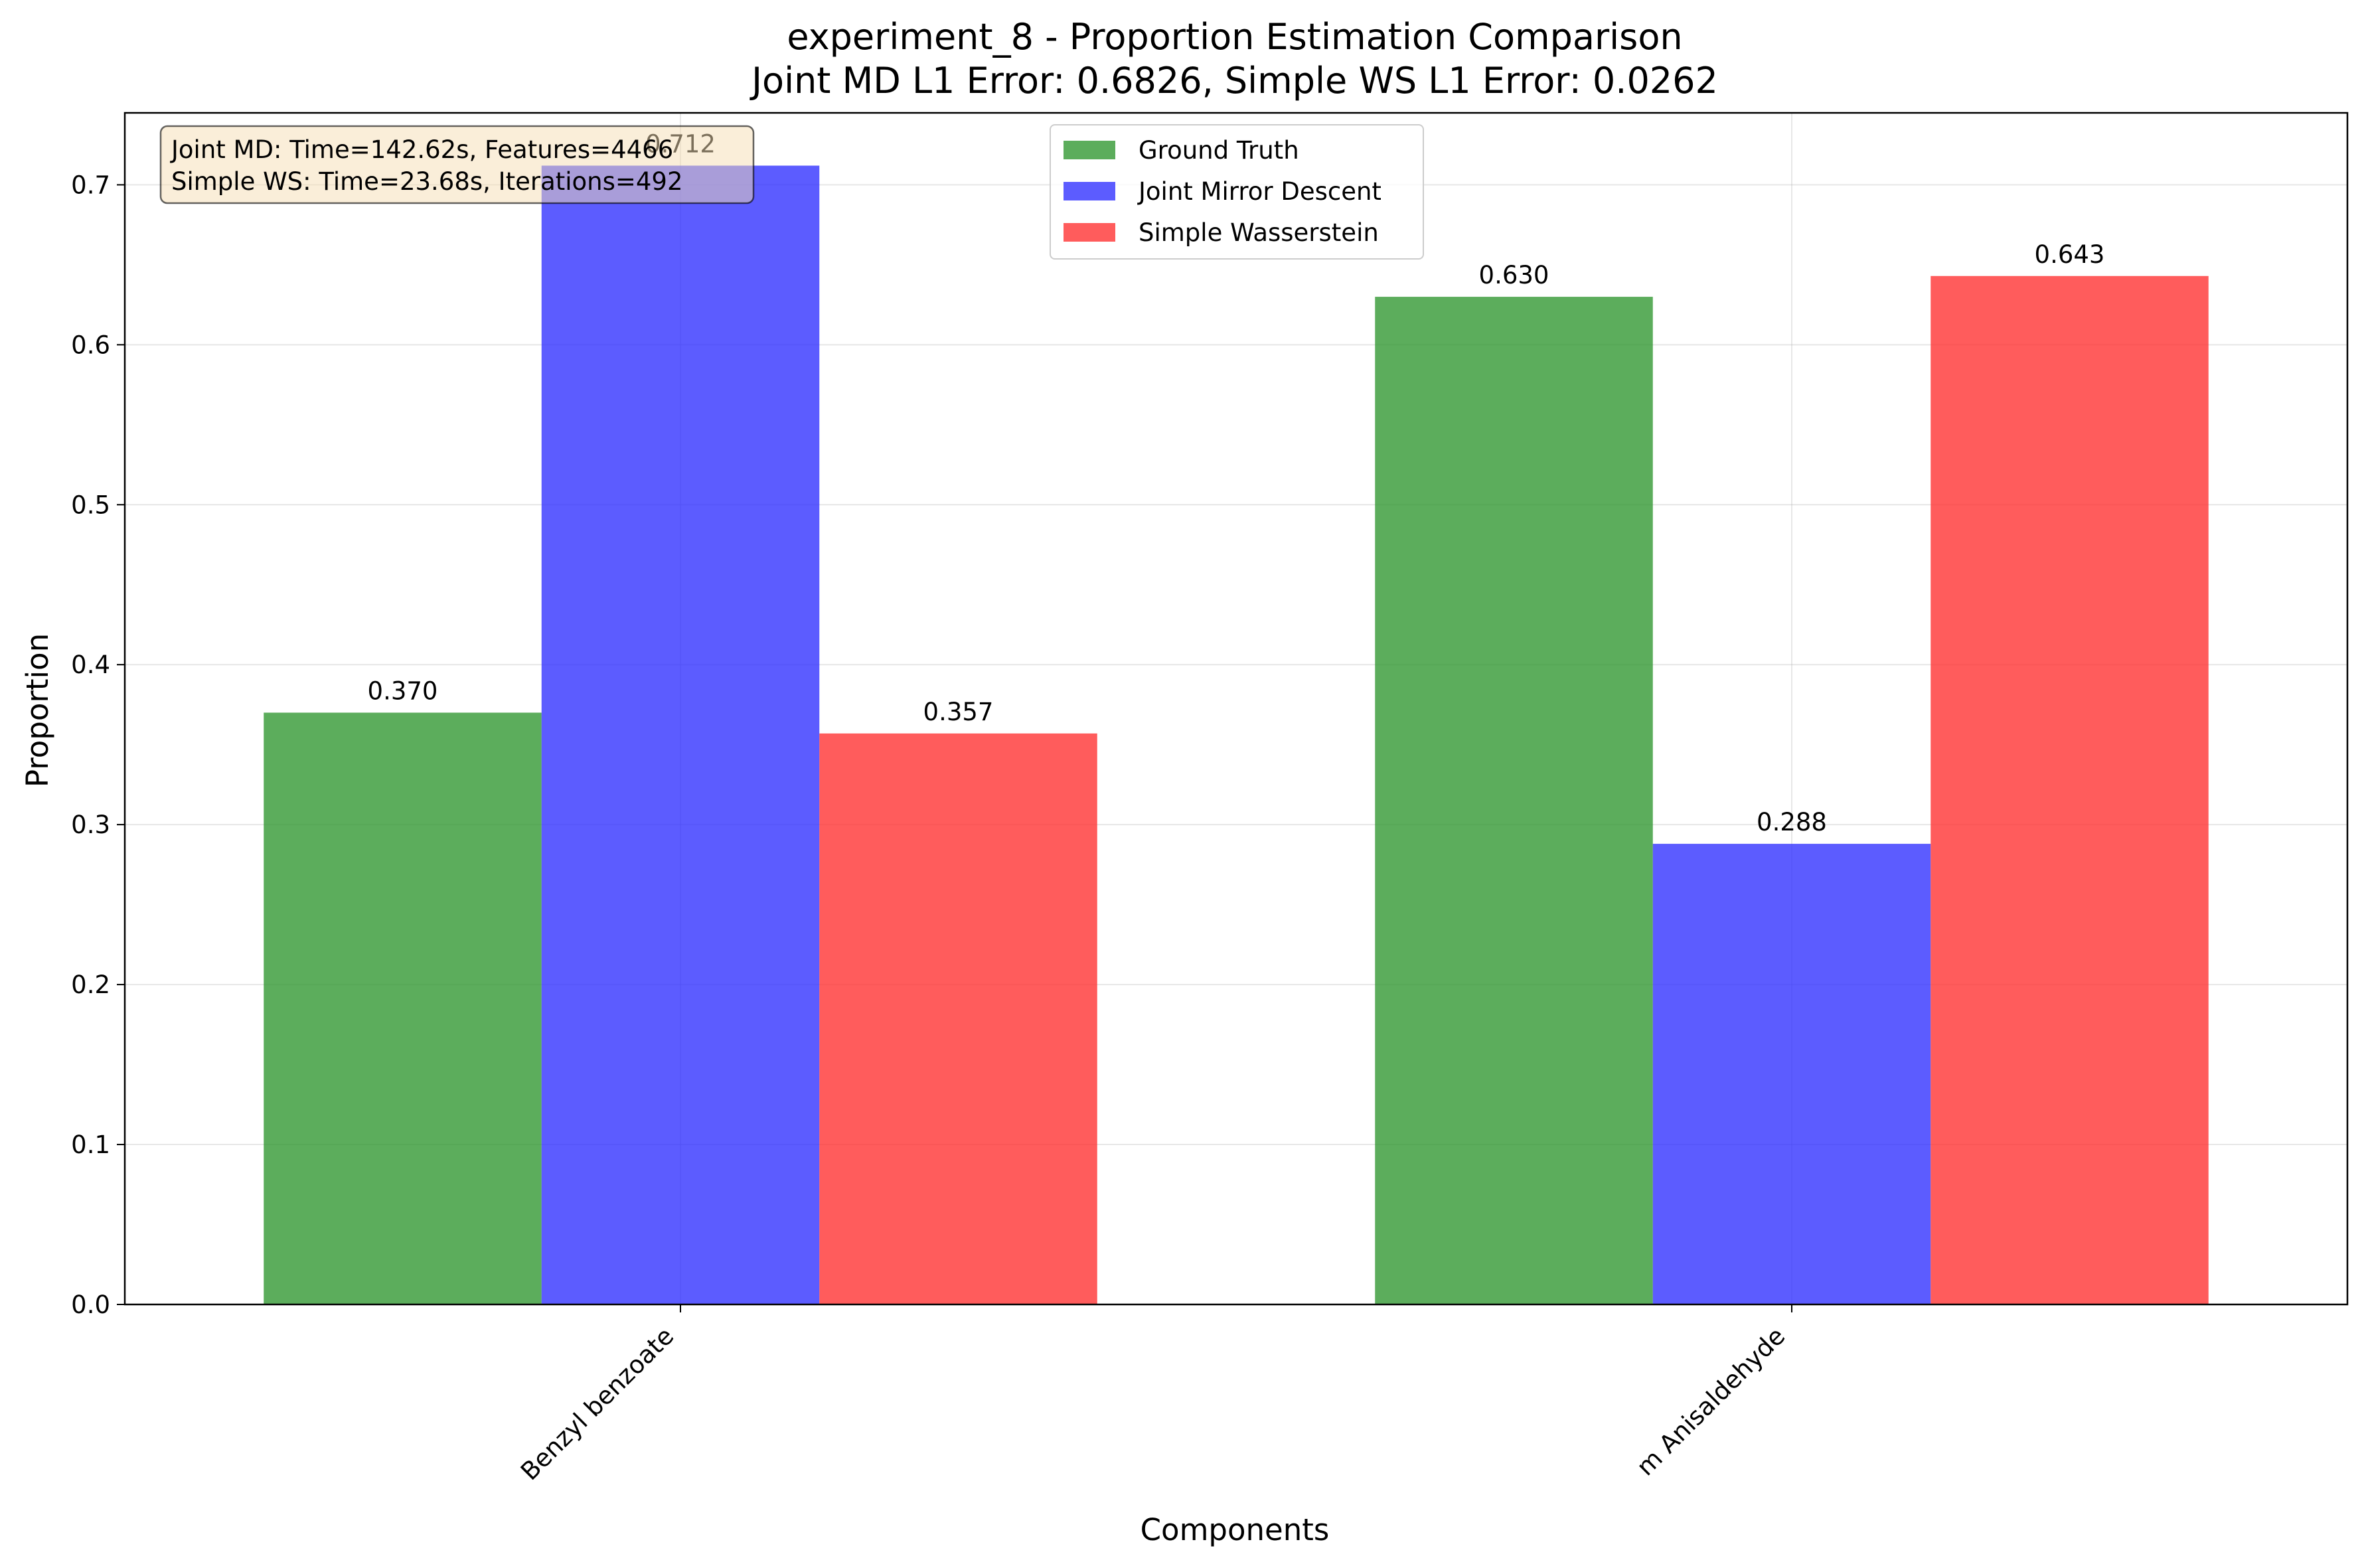 The image size is (2366, 1568). What do you see at coordinates (91, 825) in the screenshot?
I see `y-tick-label: 0.3` at bounding box center [91, 825].